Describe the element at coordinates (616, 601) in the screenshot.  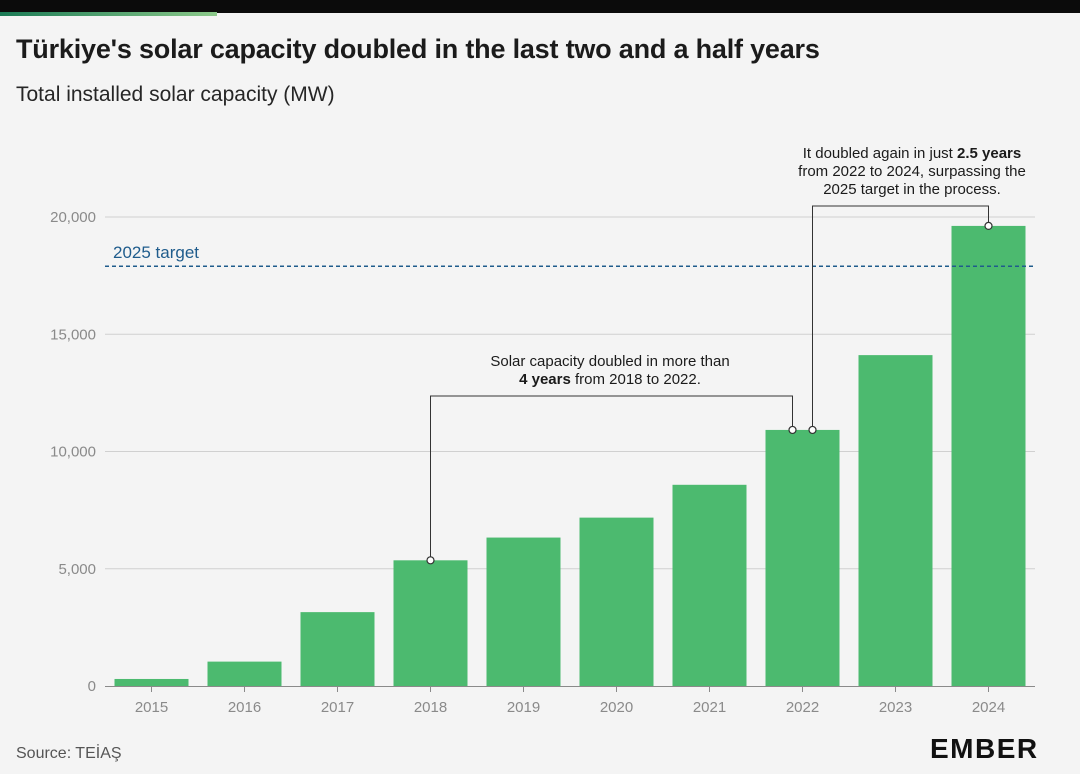
I see `bar-2020` at that location.